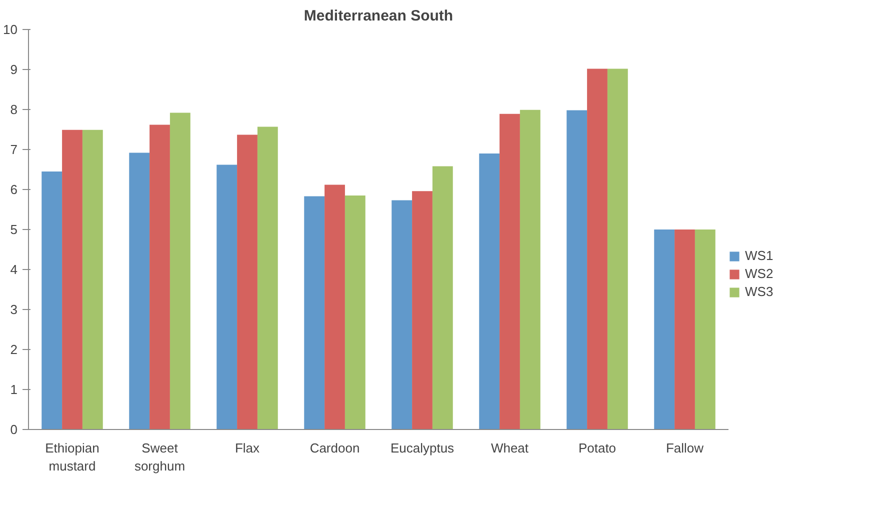 The image size is (873, 528). I want to click on x-tick-label: Flax, so click(247, 448).